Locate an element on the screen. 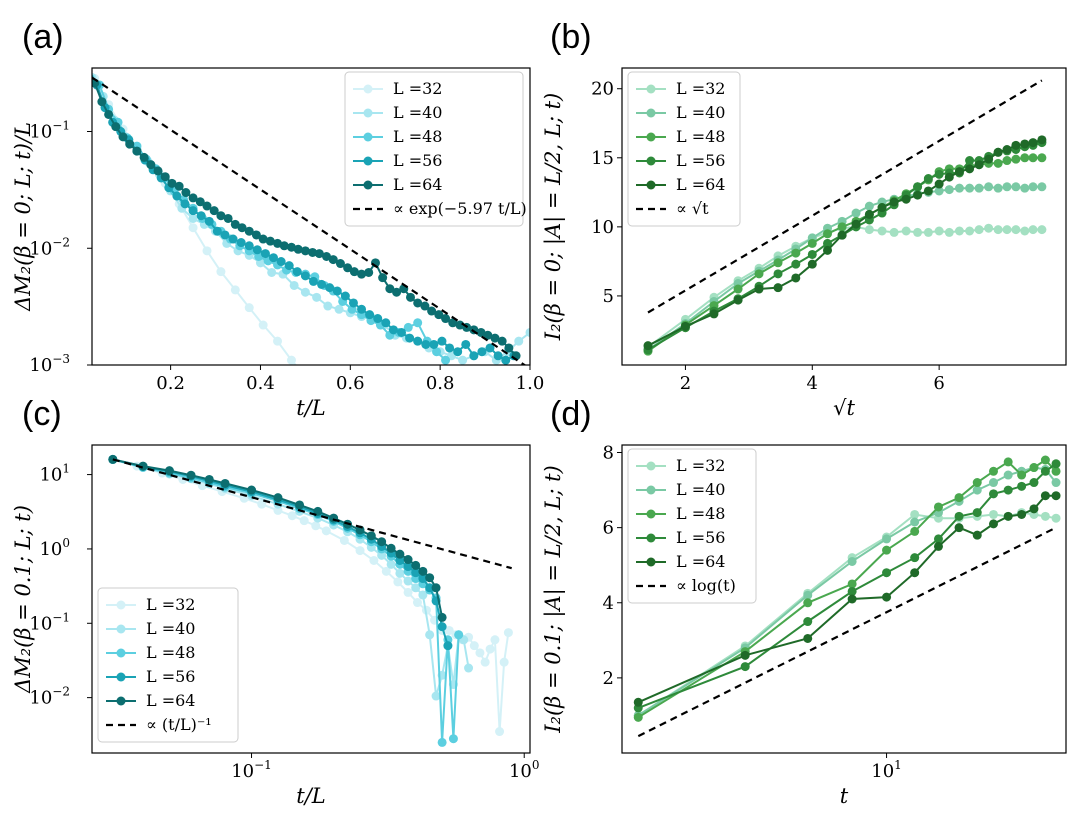  x-tick-label: 4 is located at coordinates (812, 383).